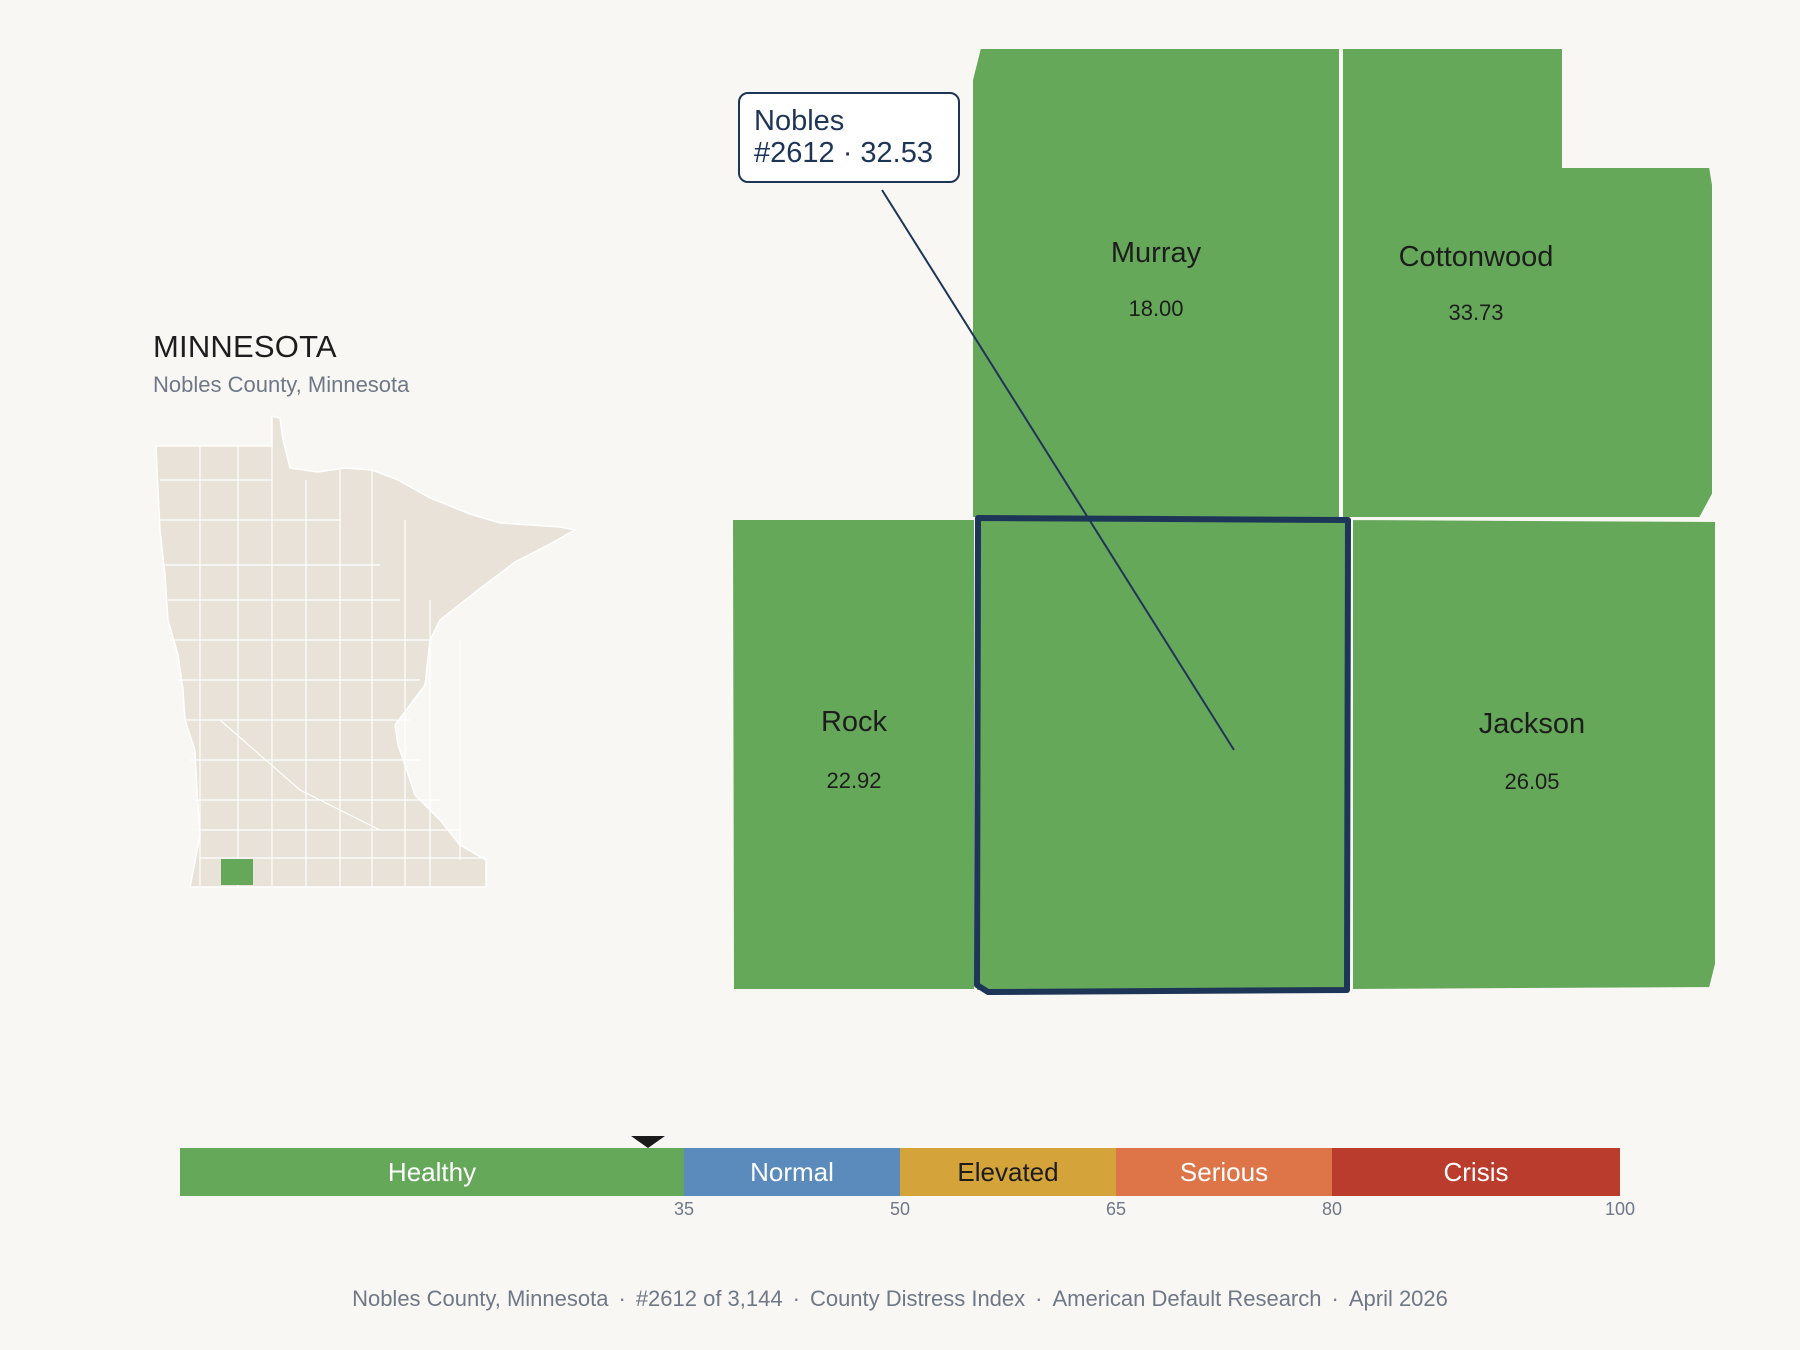 This screenshot has height=1350, width=1800. Describe the element at coordinates (323, 666) in the screenshot. I see `county-borders` at that location.